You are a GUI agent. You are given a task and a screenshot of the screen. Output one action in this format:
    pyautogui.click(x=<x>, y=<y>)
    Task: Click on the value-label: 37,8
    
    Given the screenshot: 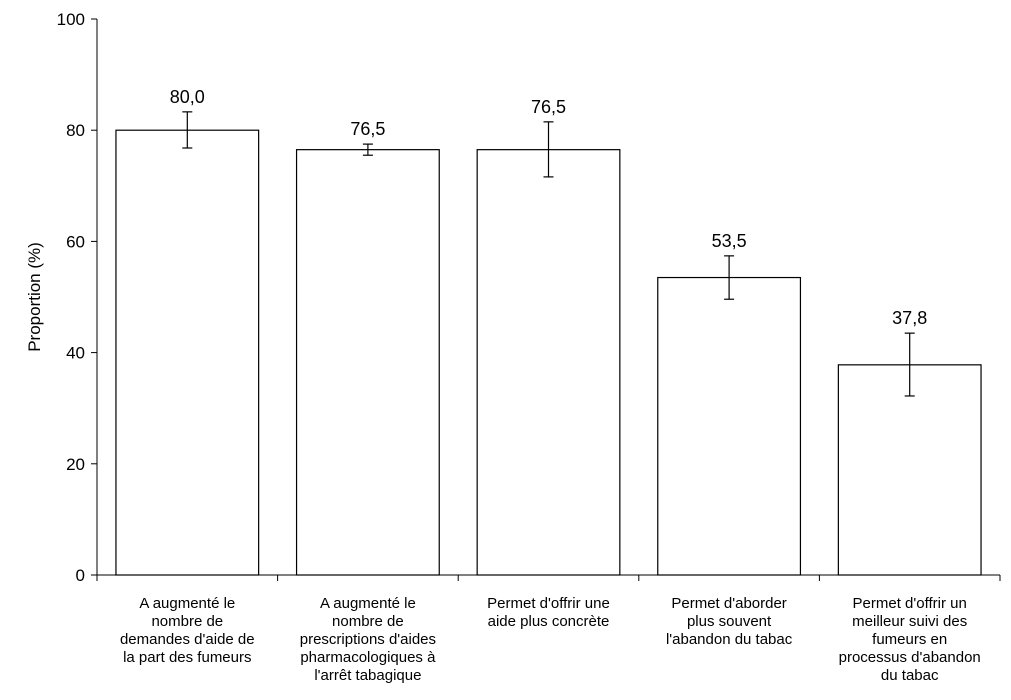 What is the action you would take?
    pyautogui.click(x=909, y=318)
    